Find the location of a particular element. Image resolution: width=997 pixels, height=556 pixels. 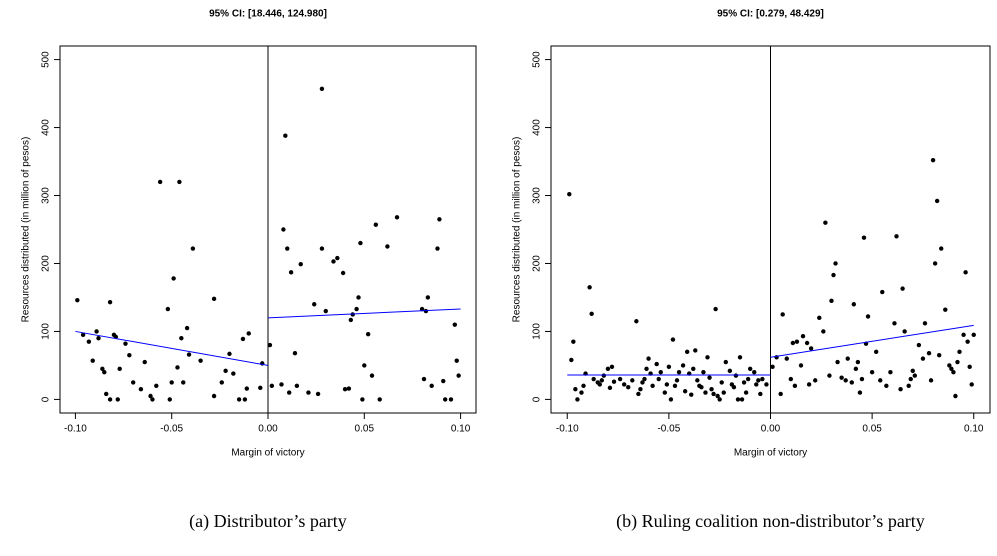

chart-title: 95% CI: [18.446, 124.980] is located at coordinates (268, 14).